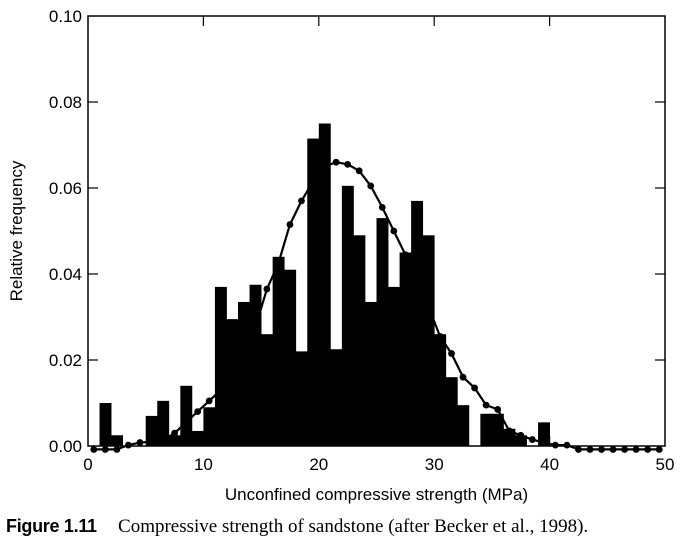 This screenshot has height=547, width=689. Describe the element at coordinates (65, 231) in the screenshot. I see `y-tick-labels: 0.00 0.02 0.04 0.06 0.08 0.10` at that location.